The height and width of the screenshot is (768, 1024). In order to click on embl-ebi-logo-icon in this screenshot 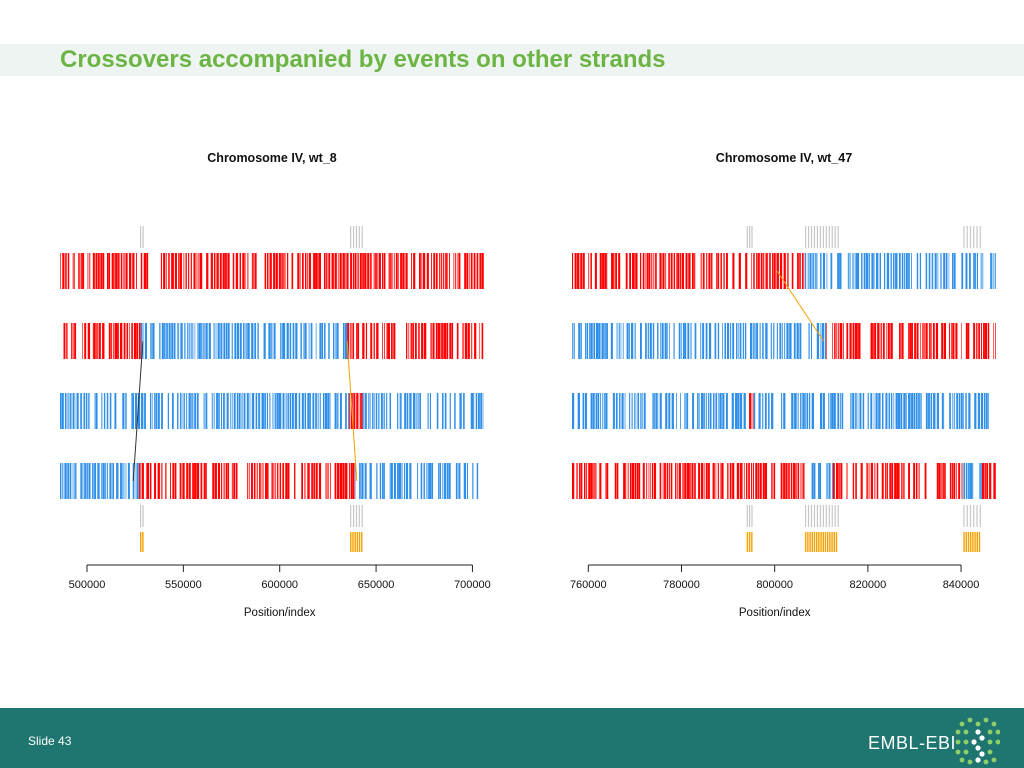, I will do `click(977, 741)`.